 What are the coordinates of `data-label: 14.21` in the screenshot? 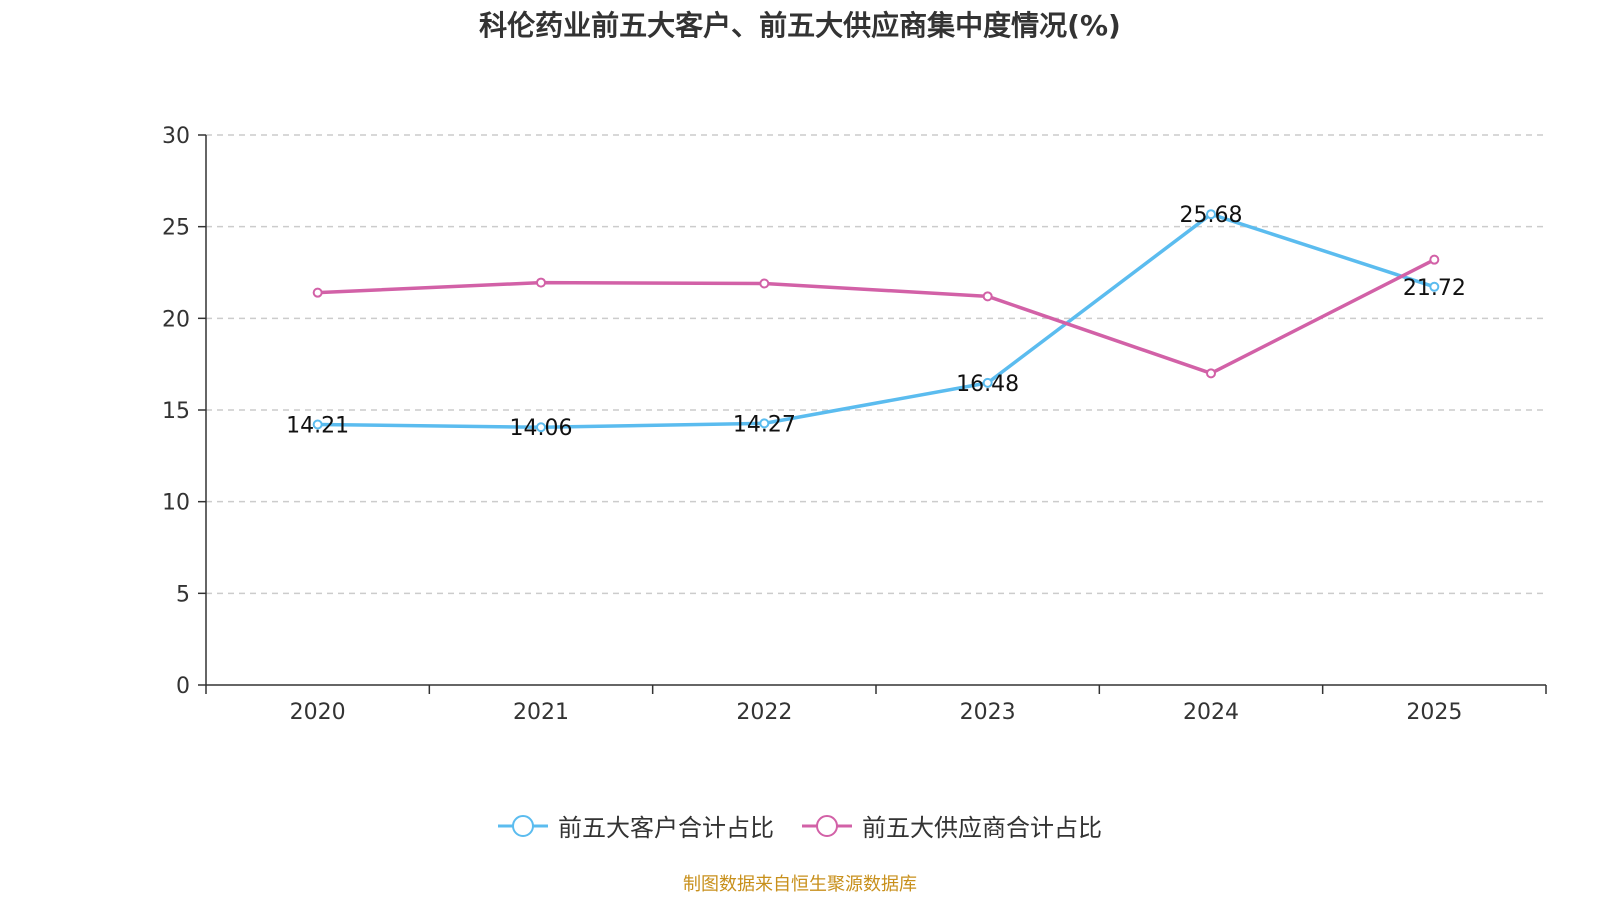 It's located at (317, 425).